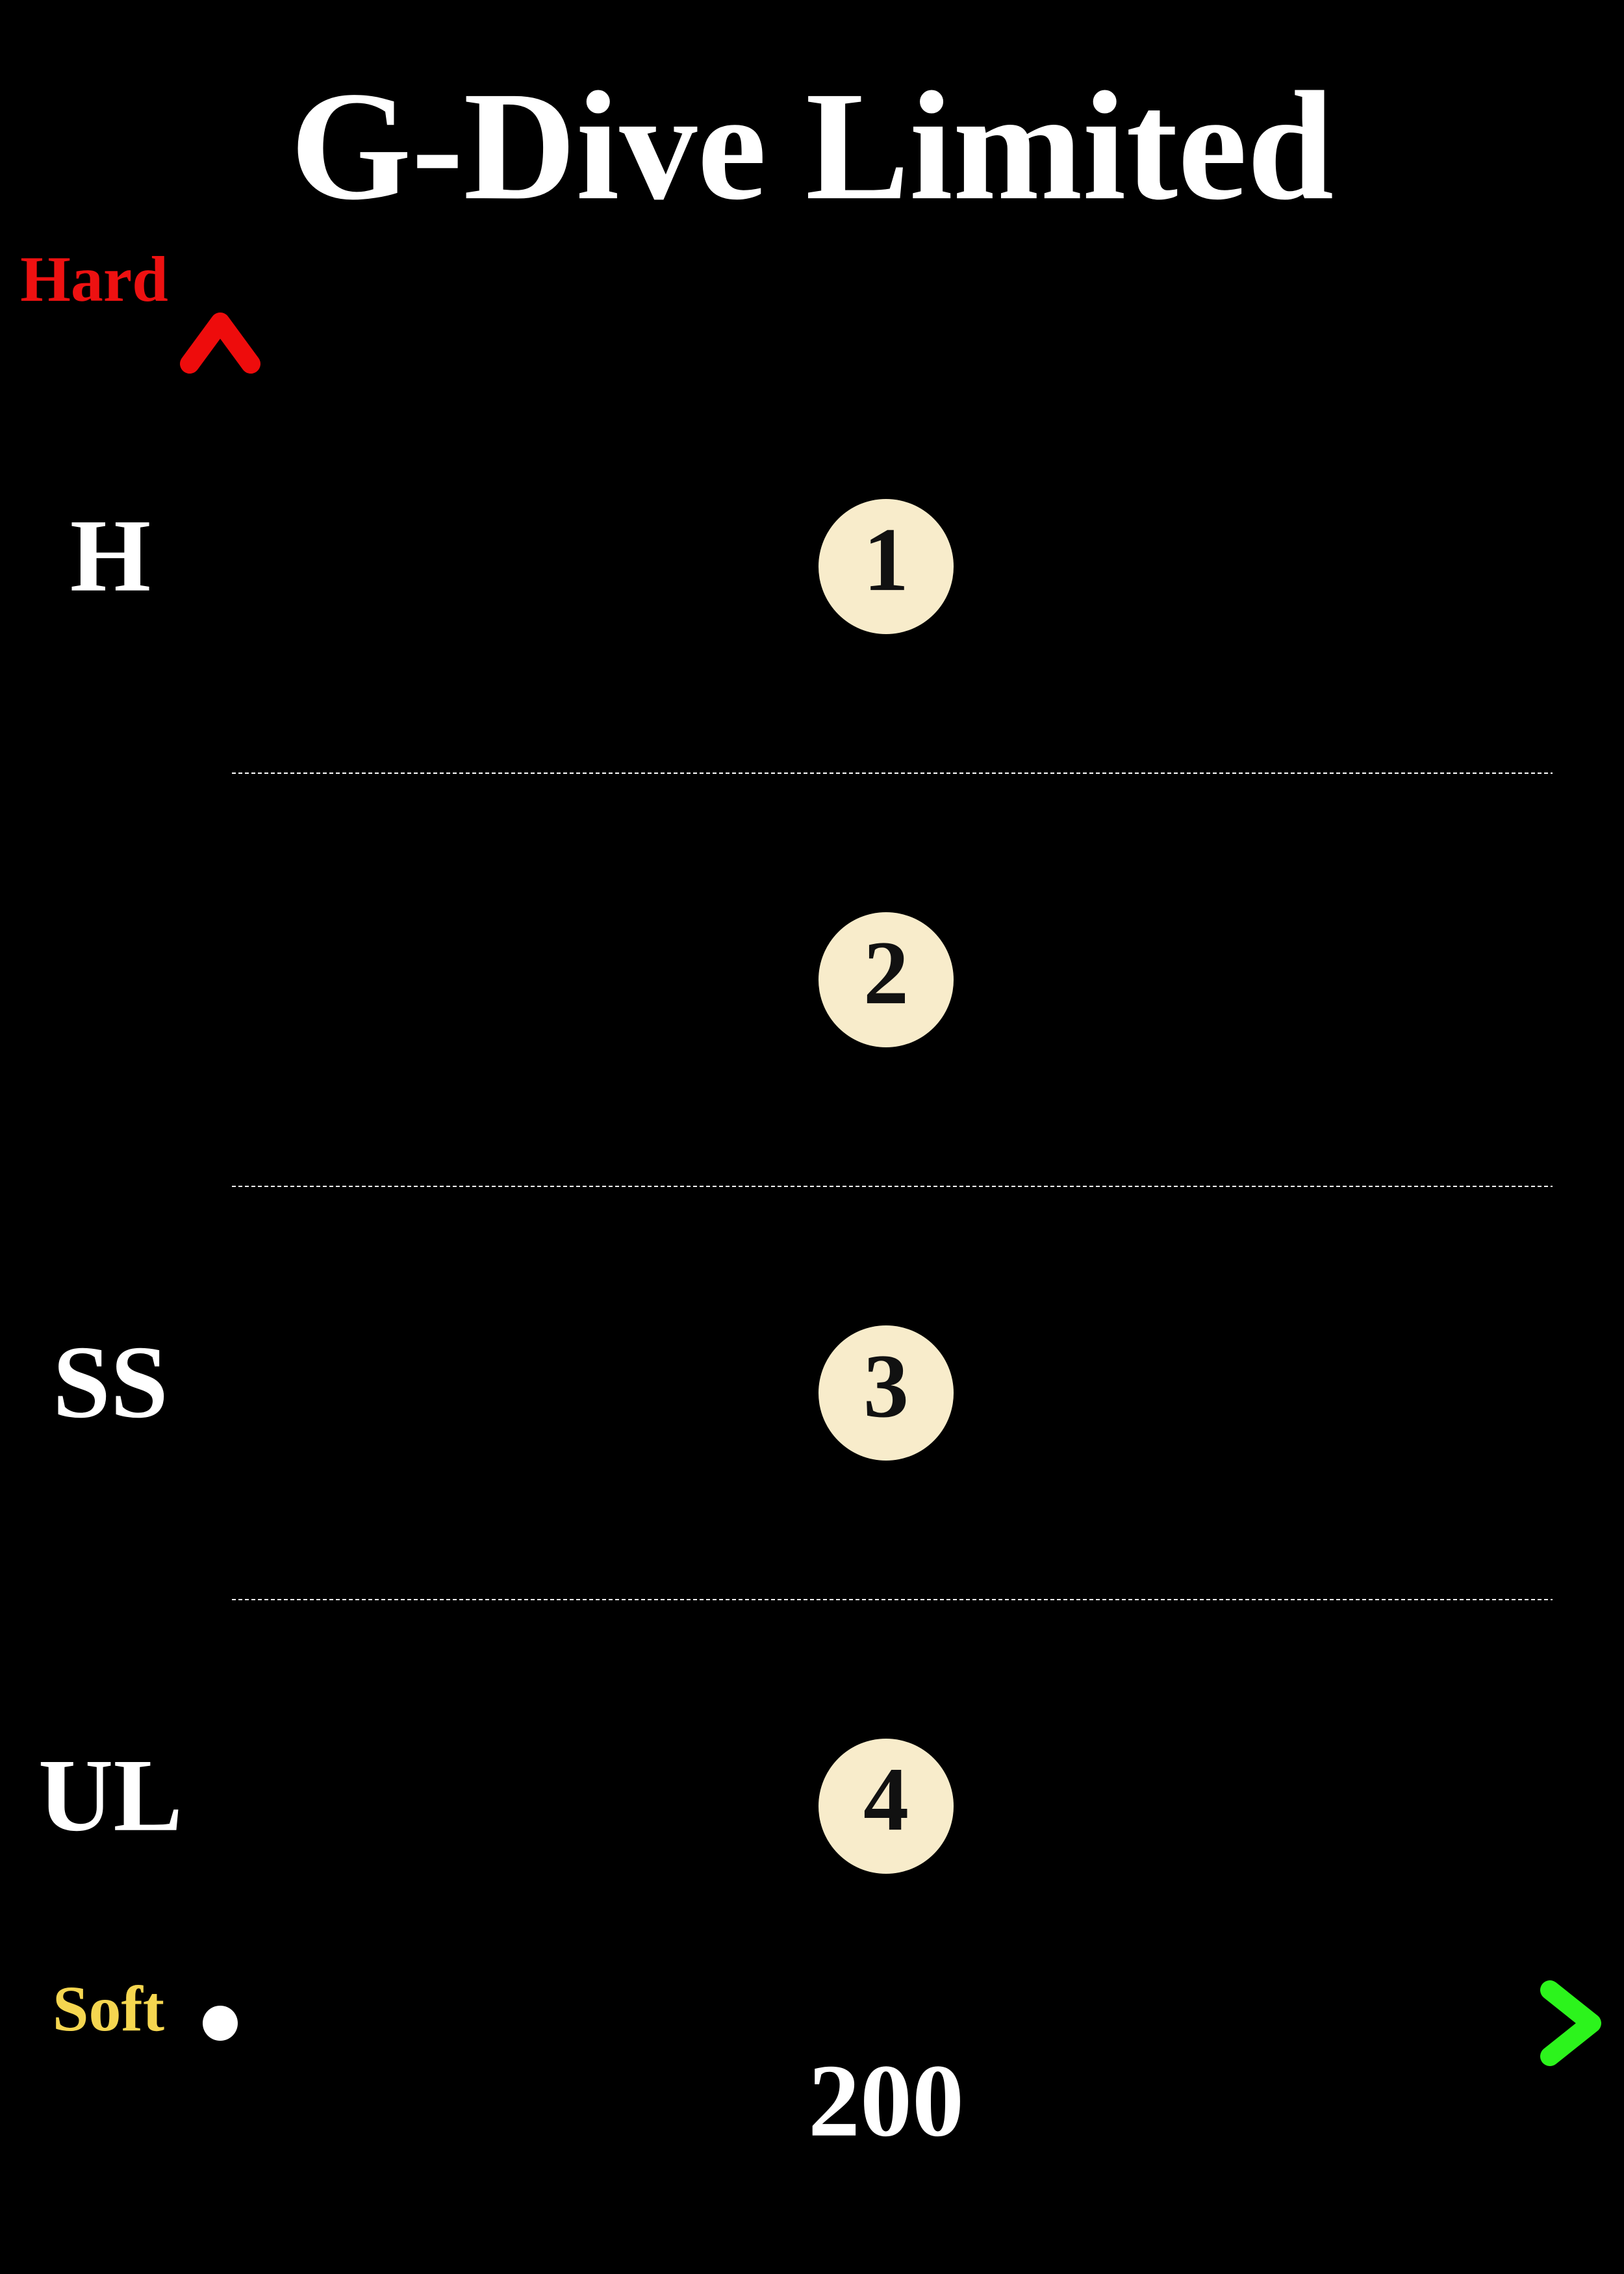  I want to click on x-arrowhead, so click(1570, 2023).